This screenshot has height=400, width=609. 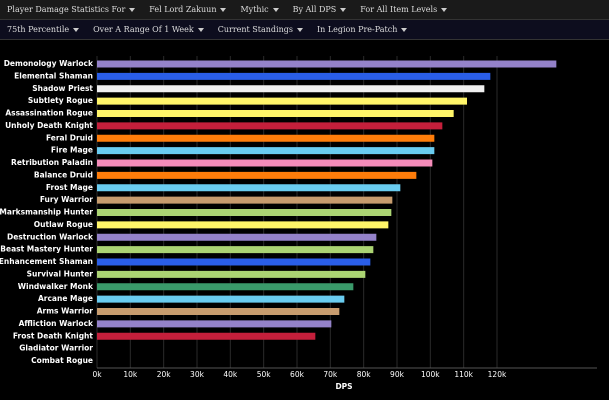 What do you see at coordinates (60, 273) in the screenshot?
I see `y-tick-label: Survival Hunter` at bounding box center [60, 273].